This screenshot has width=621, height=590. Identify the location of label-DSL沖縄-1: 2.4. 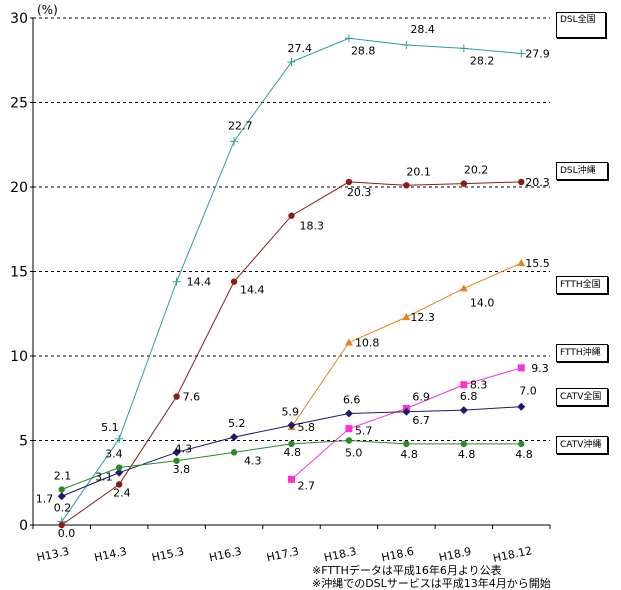
(121, 492).